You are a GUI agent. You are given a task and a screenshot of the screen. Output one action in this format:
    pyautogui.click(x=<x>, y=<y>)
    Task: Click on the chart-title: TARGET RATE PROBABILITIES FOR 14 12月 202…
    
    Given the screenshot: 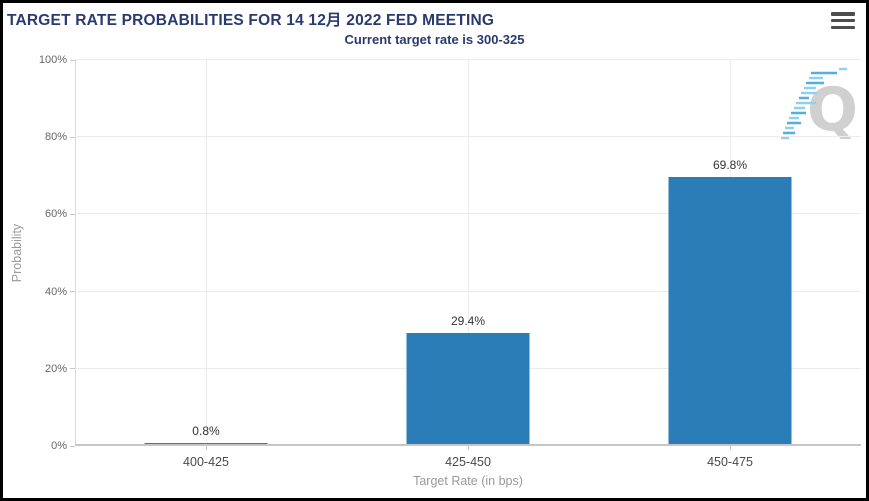 What is the action you would take?
    pyautogui.click(x=251, y=20)
    